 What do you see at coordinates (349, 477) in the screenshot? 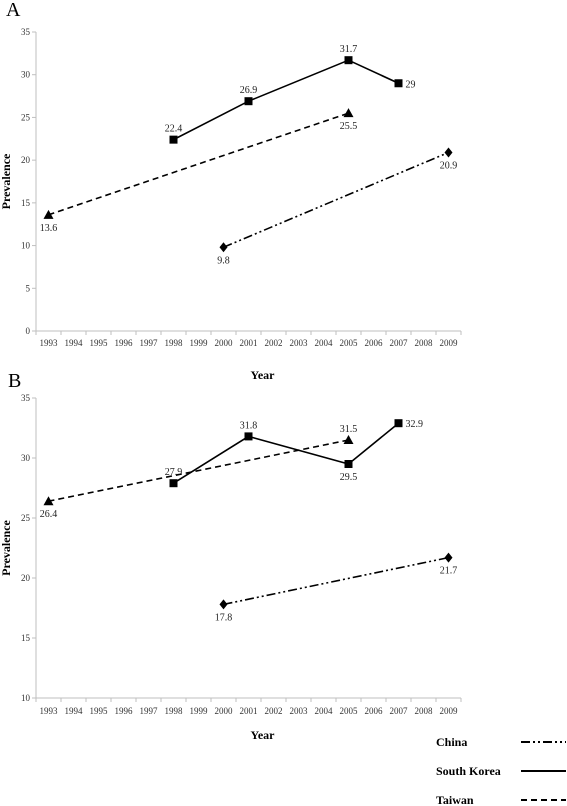
I see `data-label: 29.5` at bounding box center [349, 477].